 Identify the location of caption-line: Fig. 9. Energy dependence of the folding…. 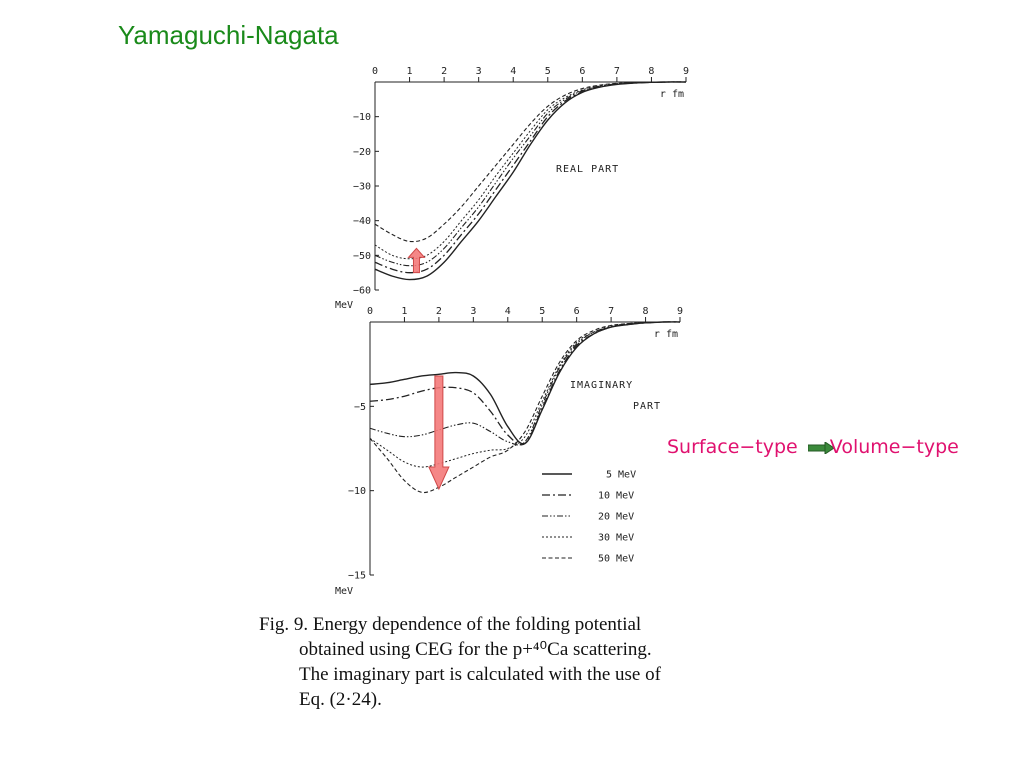
(450, 624).